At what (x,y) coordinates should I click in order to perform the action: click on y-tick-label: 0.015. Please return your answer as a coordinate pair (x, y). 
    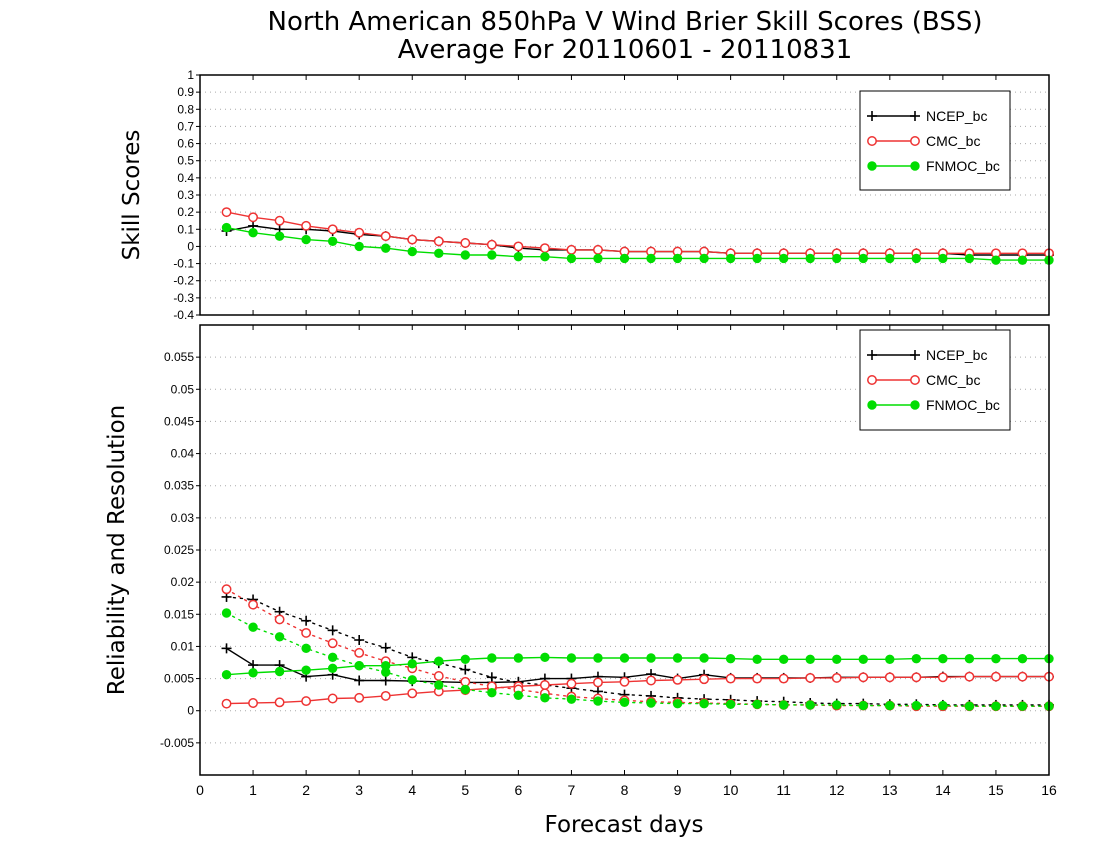
    Looking at the image, I should click on (179, 614).